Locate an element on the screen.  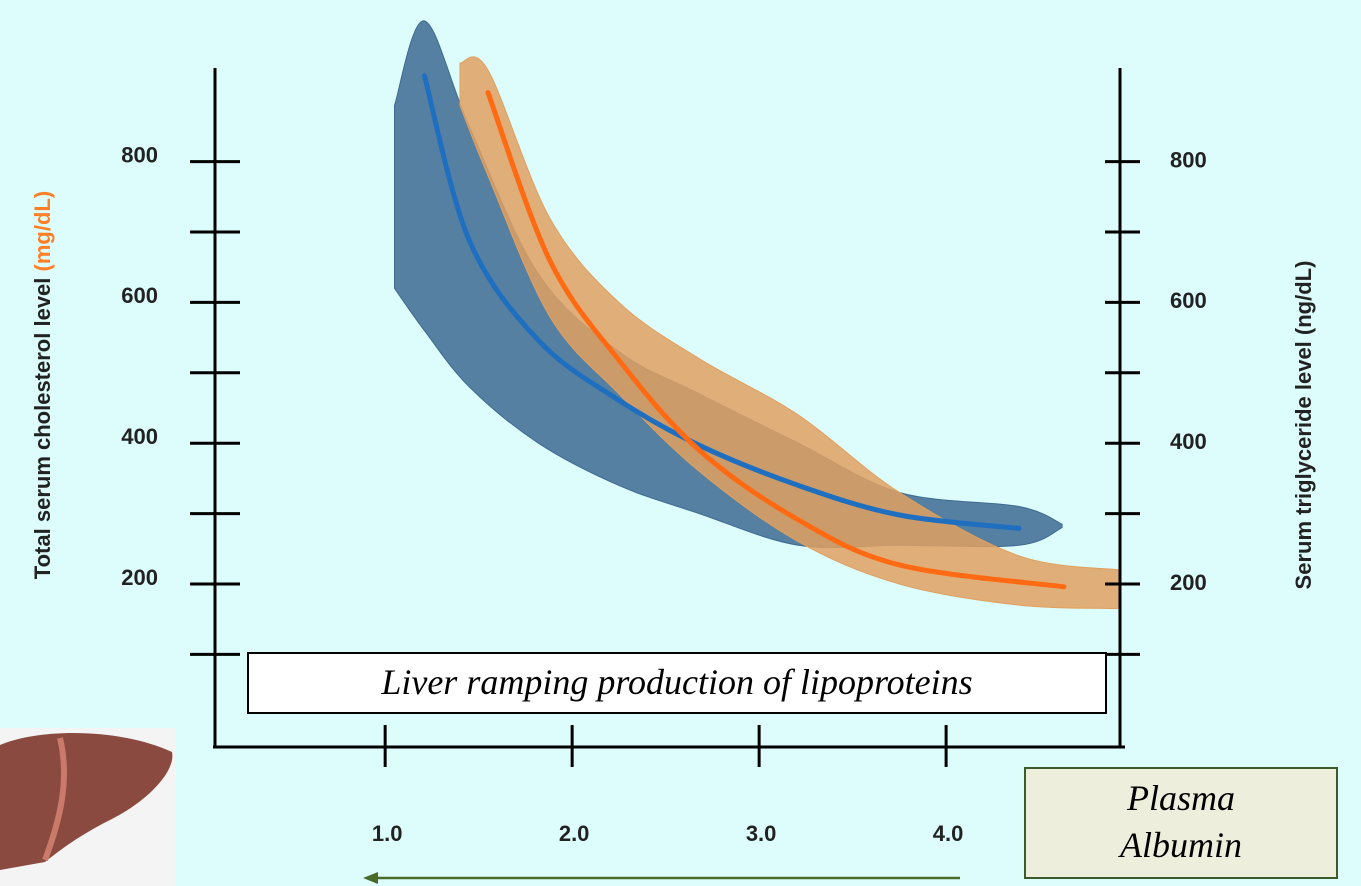
annotation: Liver ramping production of lipoproteins is located at coordinates (676, 682).